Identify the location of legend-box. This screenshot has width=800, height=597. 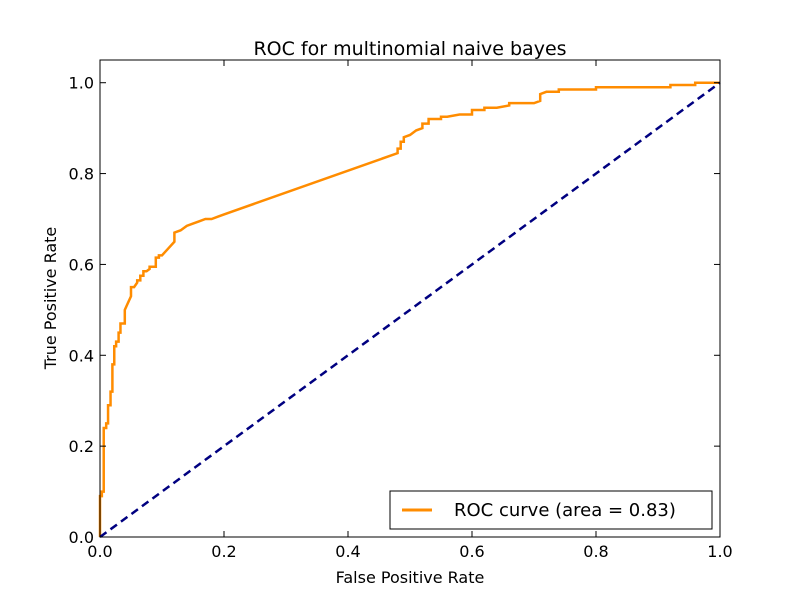
(551, 510).